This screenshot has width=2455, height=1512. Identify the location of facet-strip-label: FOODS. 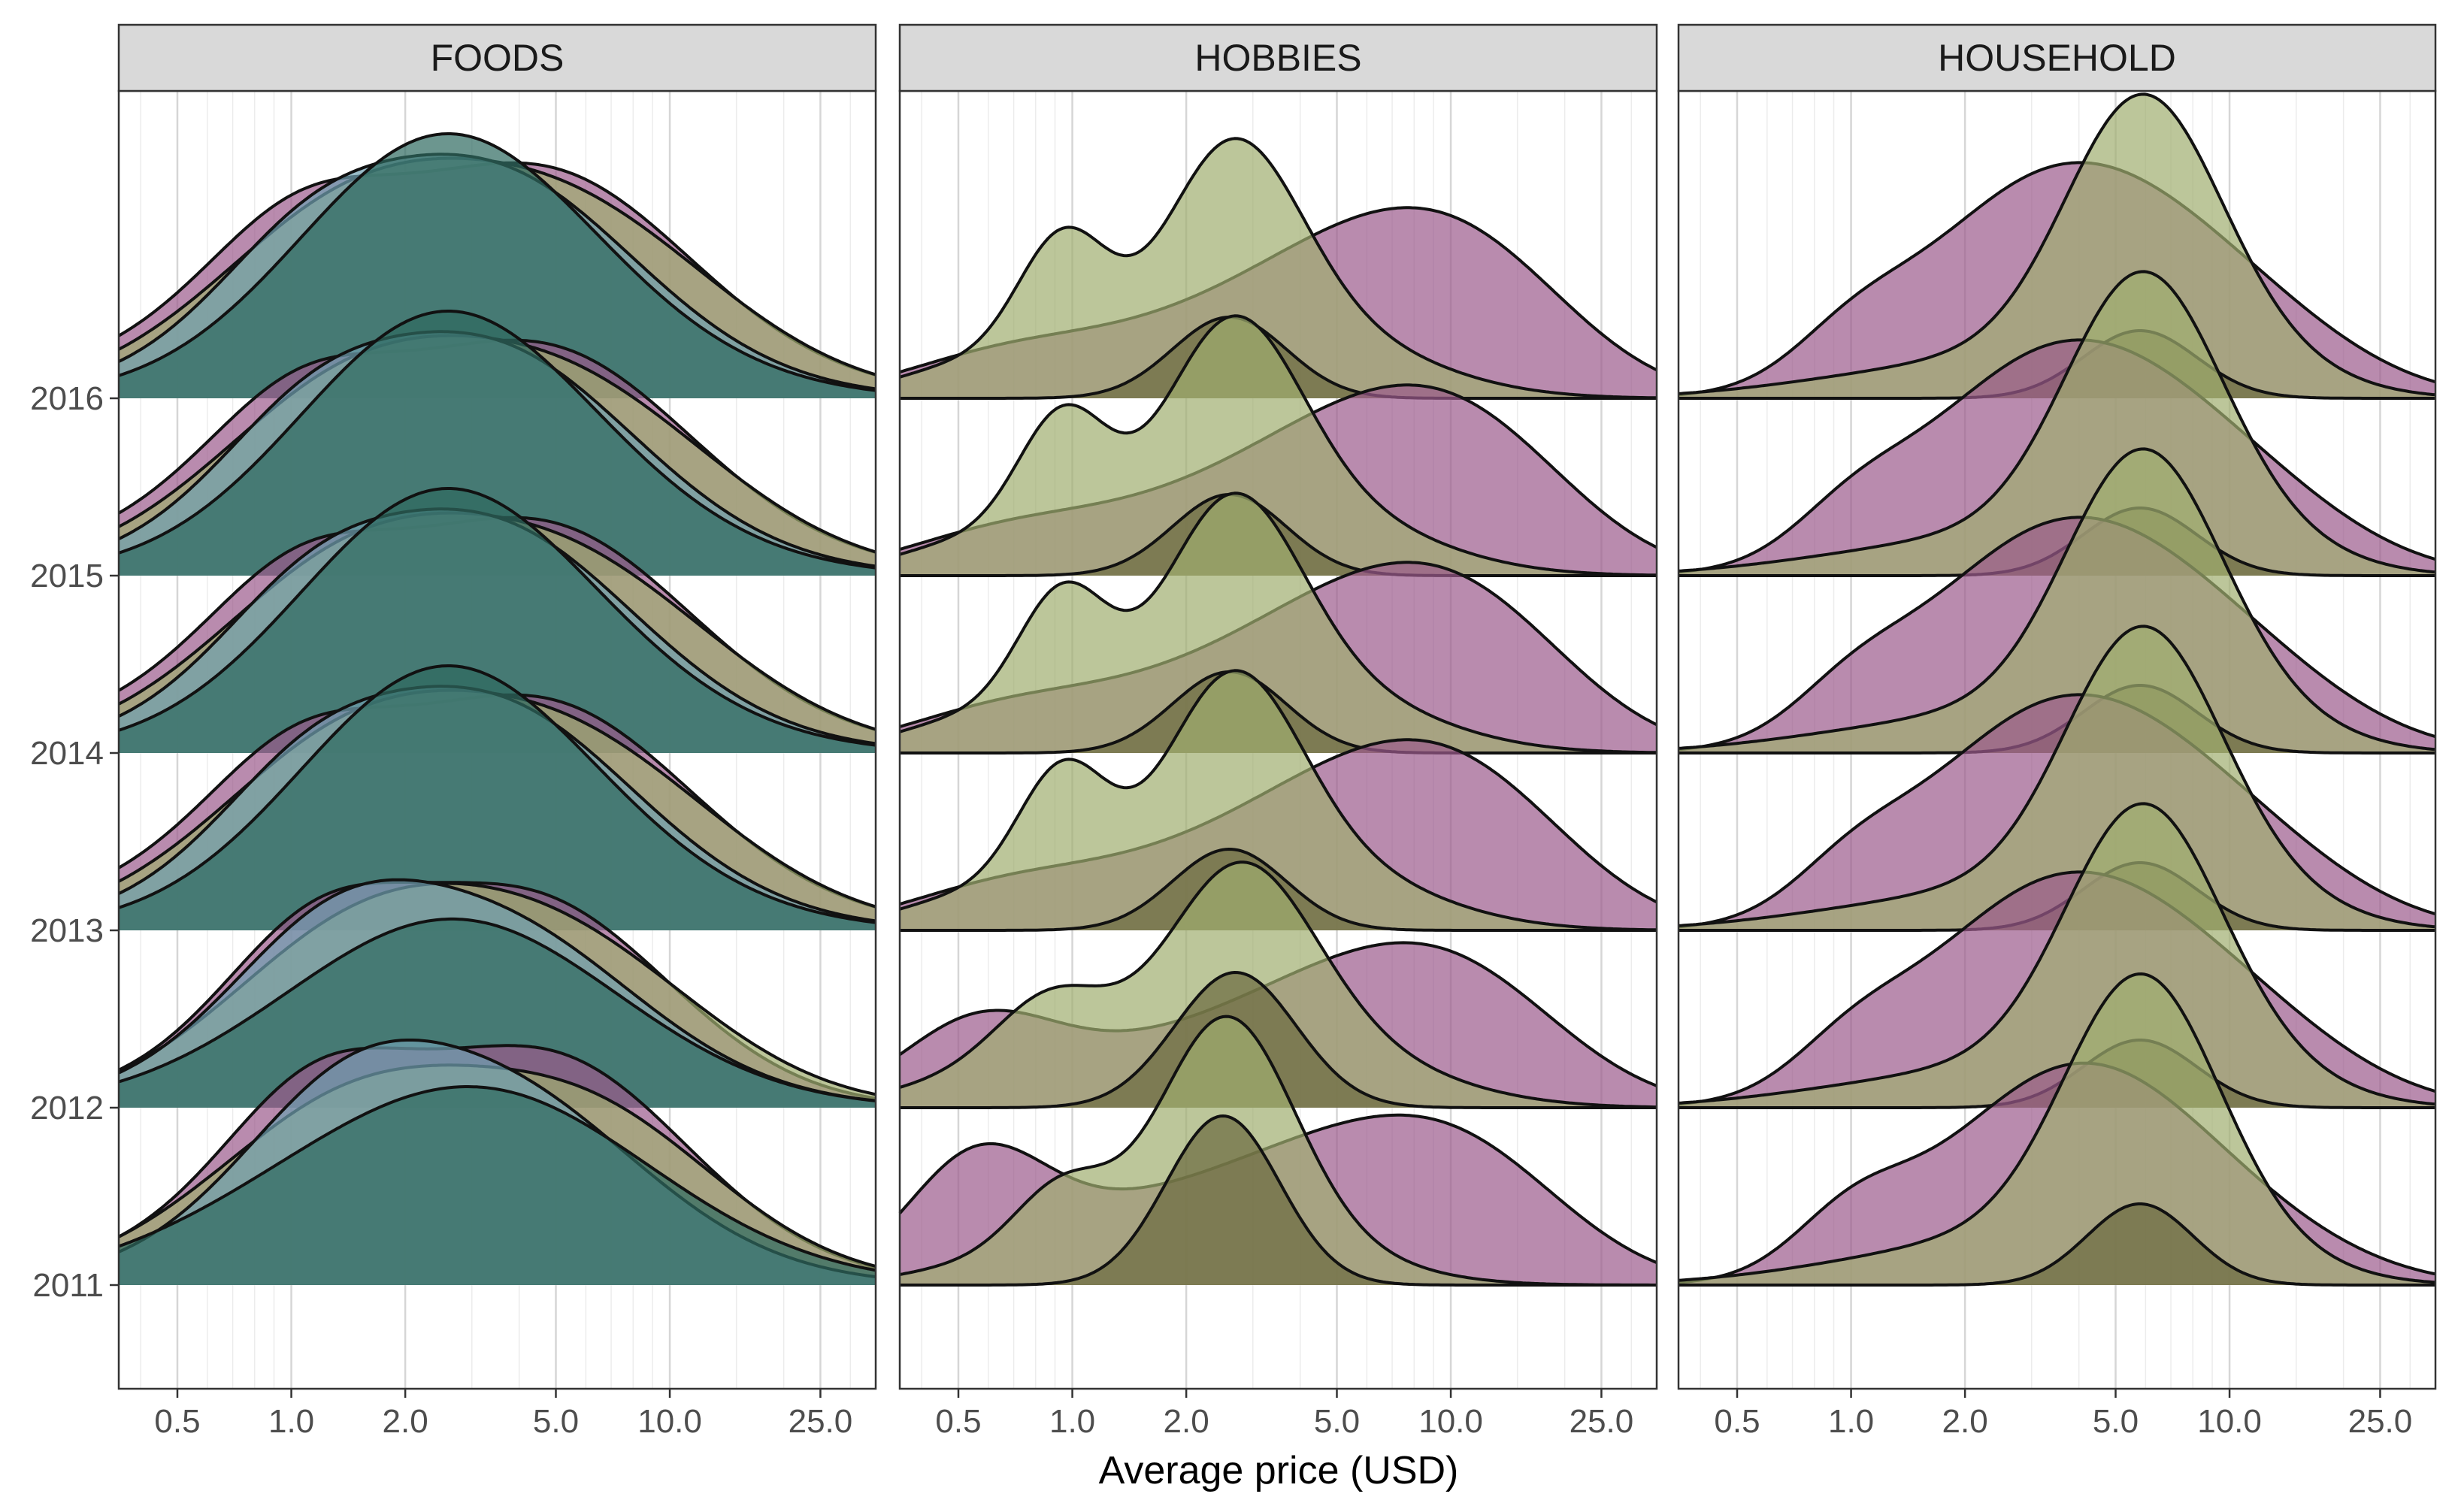
(498, 58).